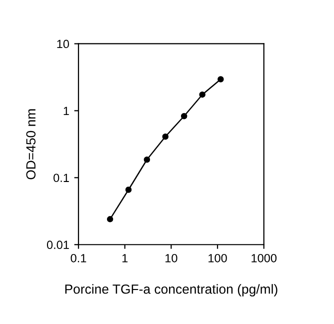  What do you see at coordinates (264, 258) in the screenshot?
I see `x-tick-label: 1000` at bounding box center [264, 258].